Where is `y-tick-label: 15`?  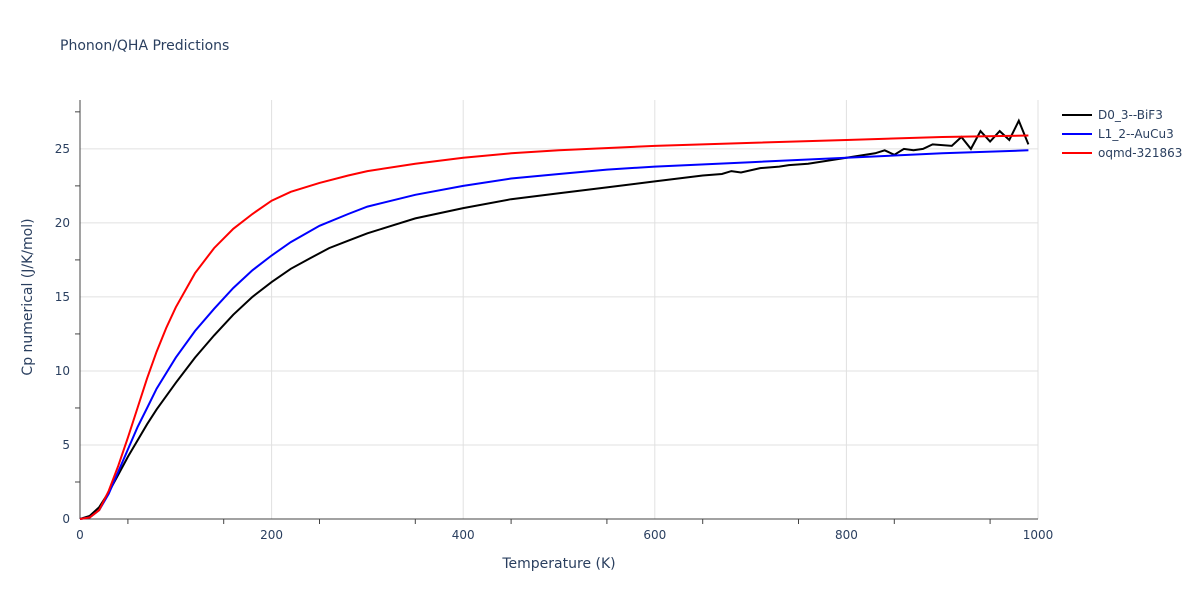
y-tick-label: 15 is located at coordinates (62, 297).